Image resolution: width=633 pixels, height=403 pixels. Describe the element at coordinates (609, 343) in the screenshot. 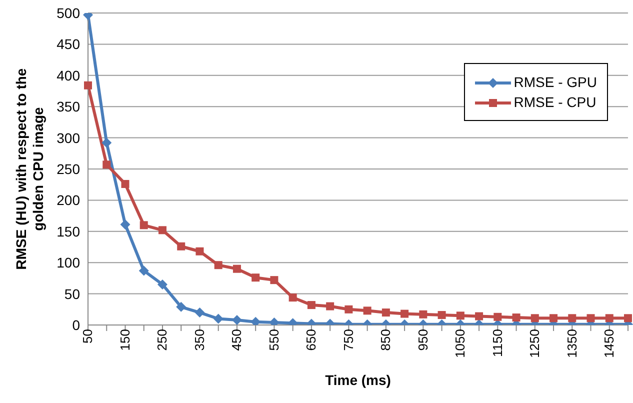

I see `x-tick-label: 1450` at that location.